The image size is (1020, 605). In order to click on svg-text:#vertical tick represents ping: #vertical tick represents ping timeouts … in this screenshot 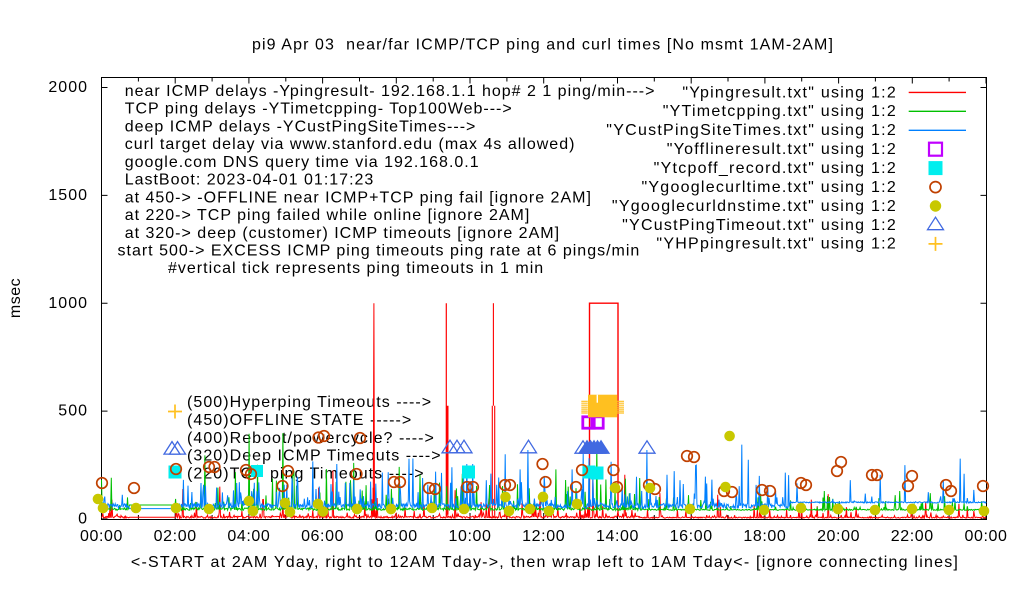, I will do `click(356, 268)`.